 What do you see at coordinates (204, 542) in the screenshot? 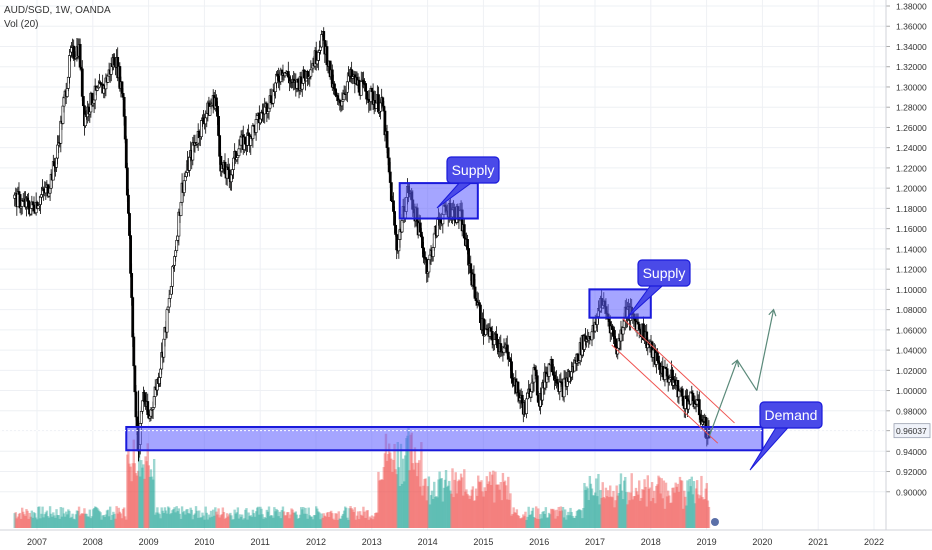
I see `x-tick-label: 2010` at bounding box center [204, 542].